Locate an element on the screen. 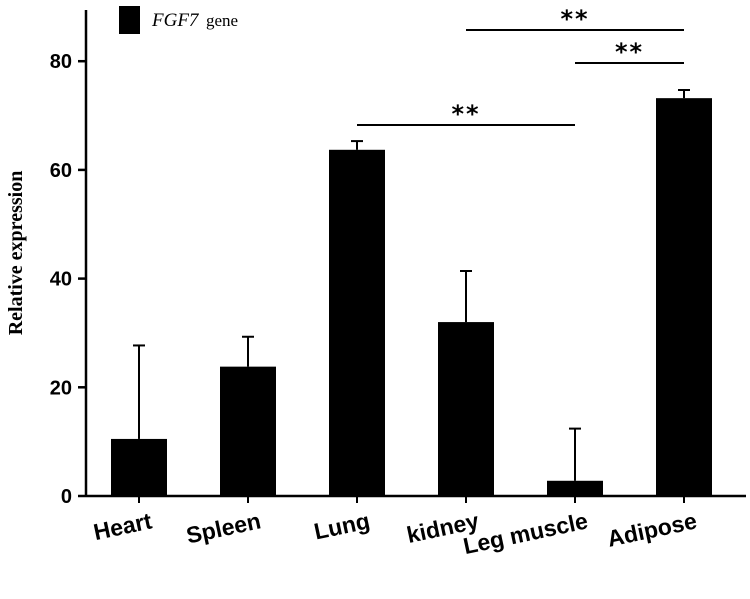  significance-bracket-1: ** is located at coordinates (466, 114).